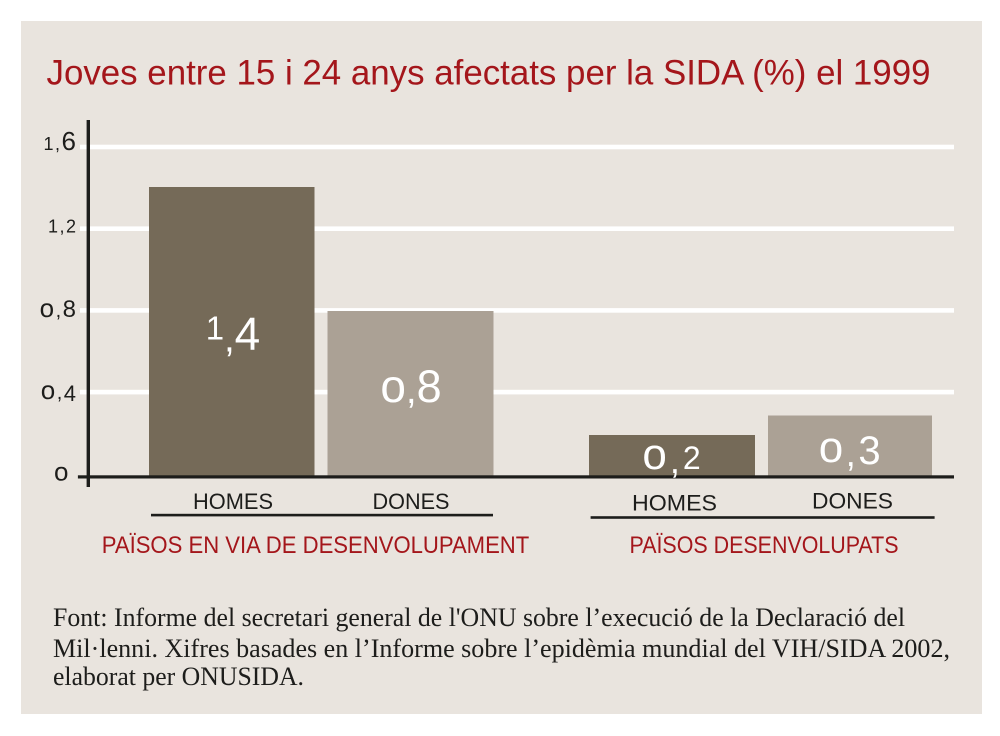 The height and width of the screenshot is (736, 1000). I want to click on svg-text:PAÏSOS EN VIA DE DESENVOLUPAME: PAÏSOS EN VIA DE DESENVOLUPAMENT, so click(316, 545).